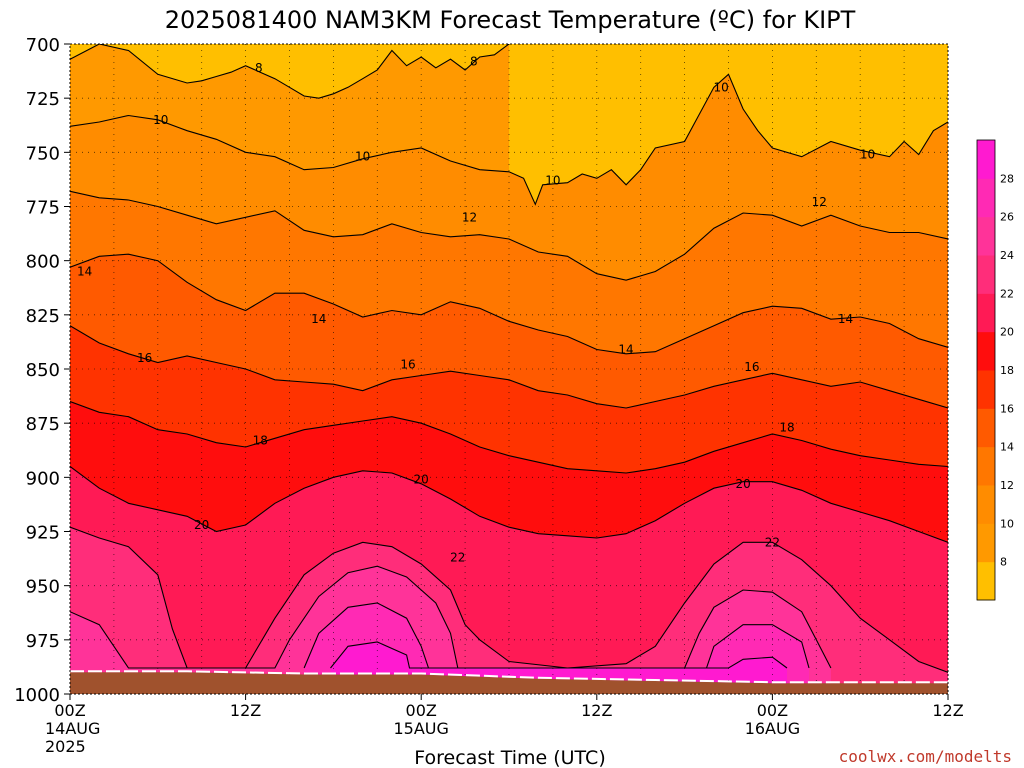 This screenshot has width=1024, height=768. I want to click on colorbar-label: 8, so click(1003, 562).